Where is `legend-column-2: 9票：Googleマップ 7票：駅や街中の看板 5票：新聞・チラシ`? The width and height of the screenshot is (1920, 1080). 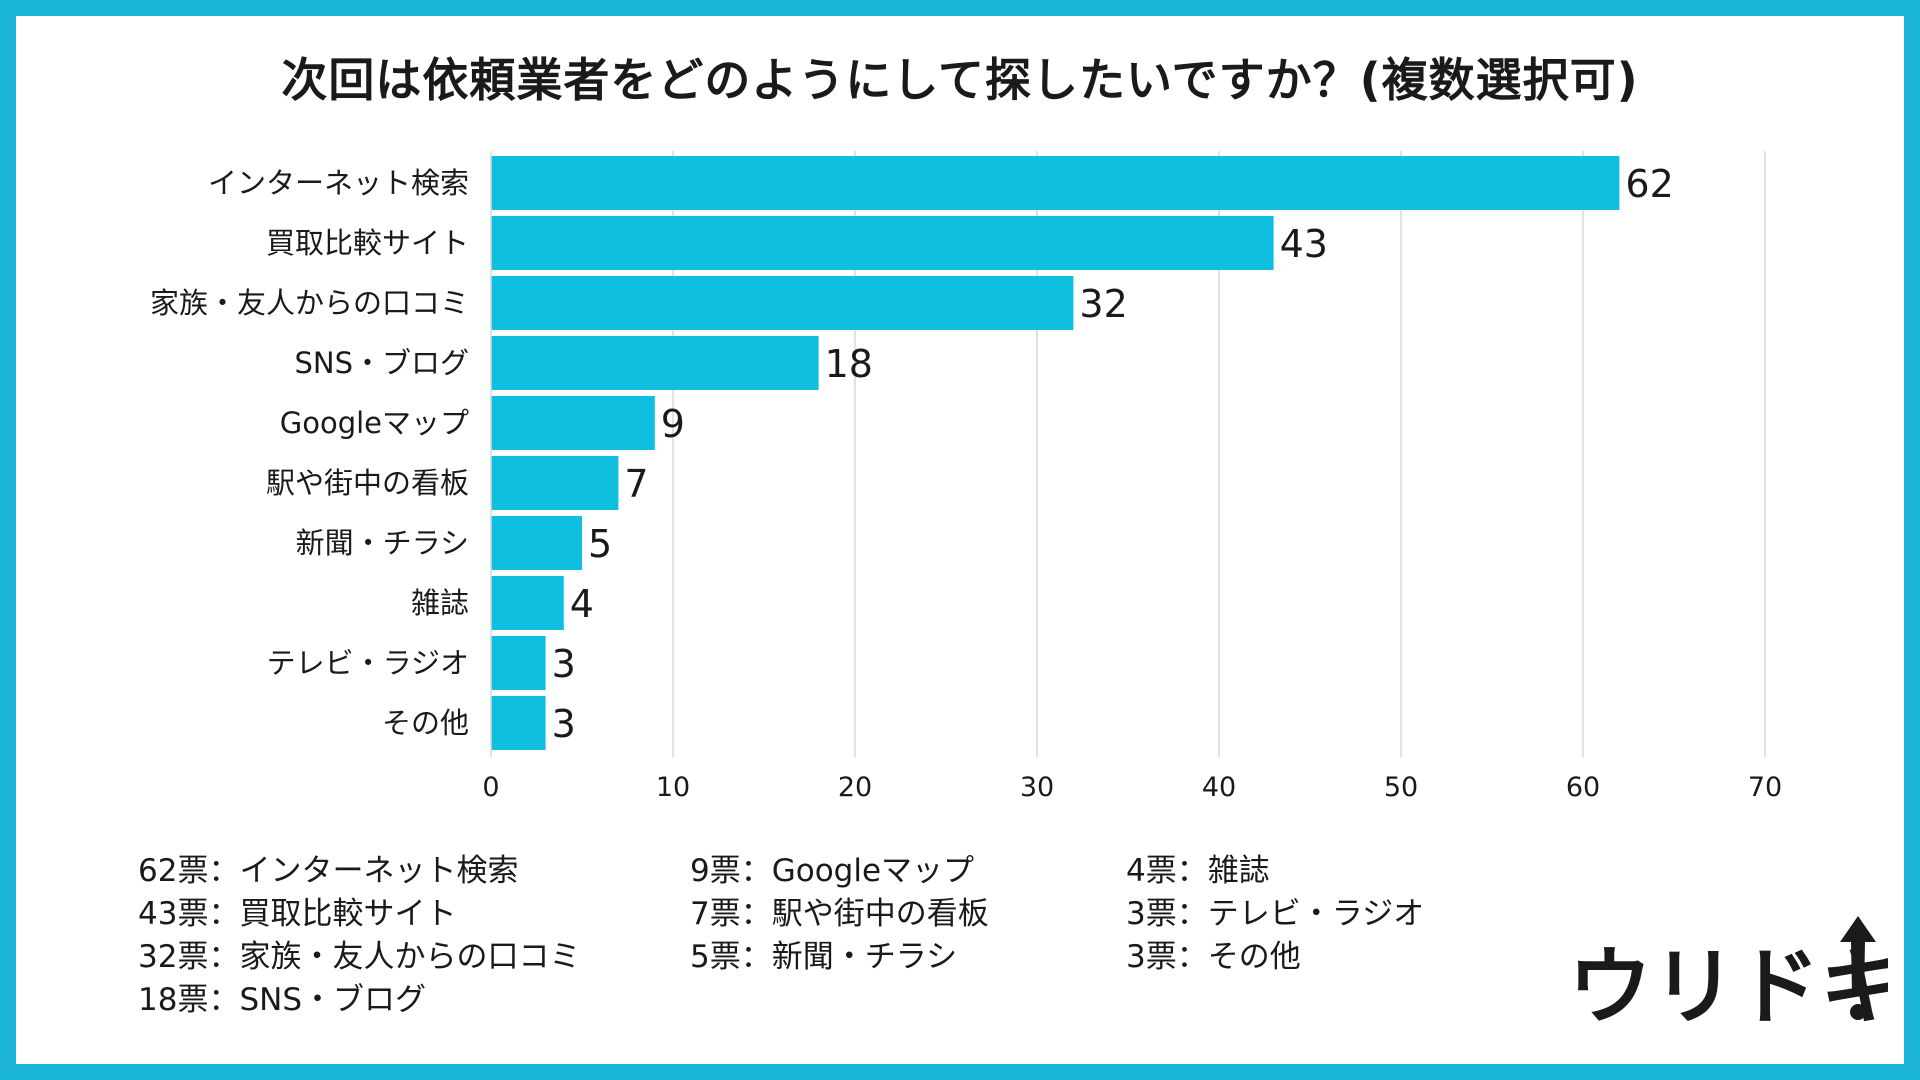 legend-column-2: 9票：Googleマップ 7票：駅や街中の看板 5票：新聞・チラシ is located at coordinates (839, 914).